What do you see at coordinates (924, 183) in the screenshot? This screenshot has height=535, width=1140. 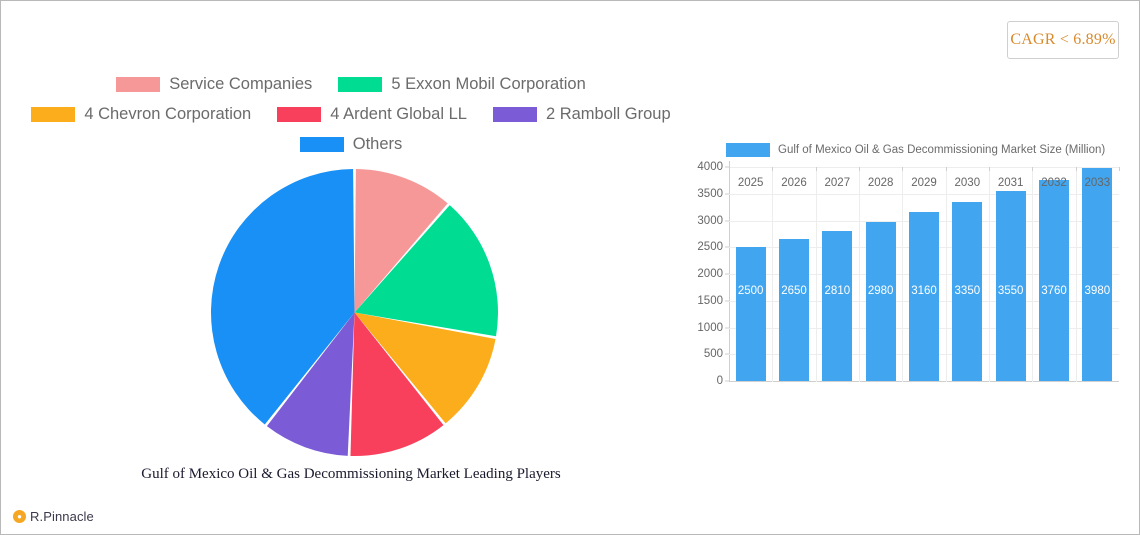 I see `x-axis-tick-label: 2029` at bounding box center [924, 183].